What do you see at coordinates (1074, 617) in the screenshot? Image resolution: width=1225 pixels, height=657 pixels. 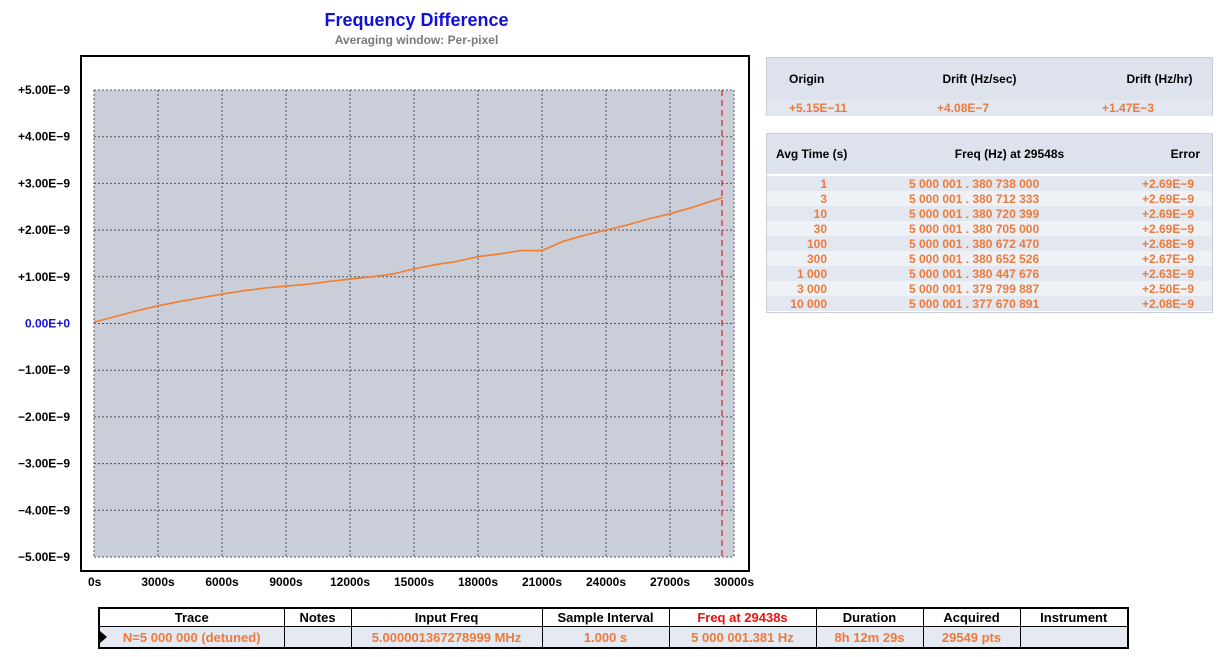 I see `instrument-header: Instrument` at bounding box center [1074, 617].